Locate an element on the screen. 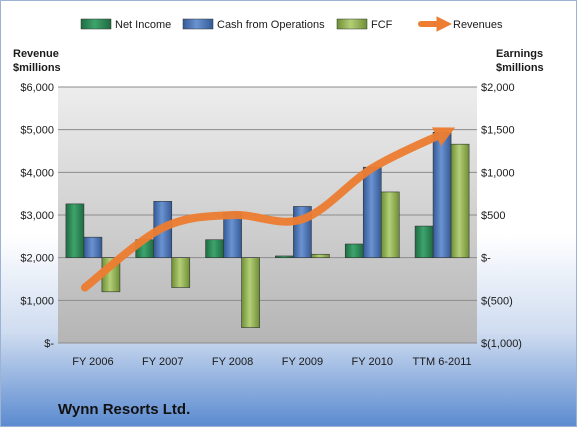  legend-swatch-fcf is located at coordinates (352, 24).